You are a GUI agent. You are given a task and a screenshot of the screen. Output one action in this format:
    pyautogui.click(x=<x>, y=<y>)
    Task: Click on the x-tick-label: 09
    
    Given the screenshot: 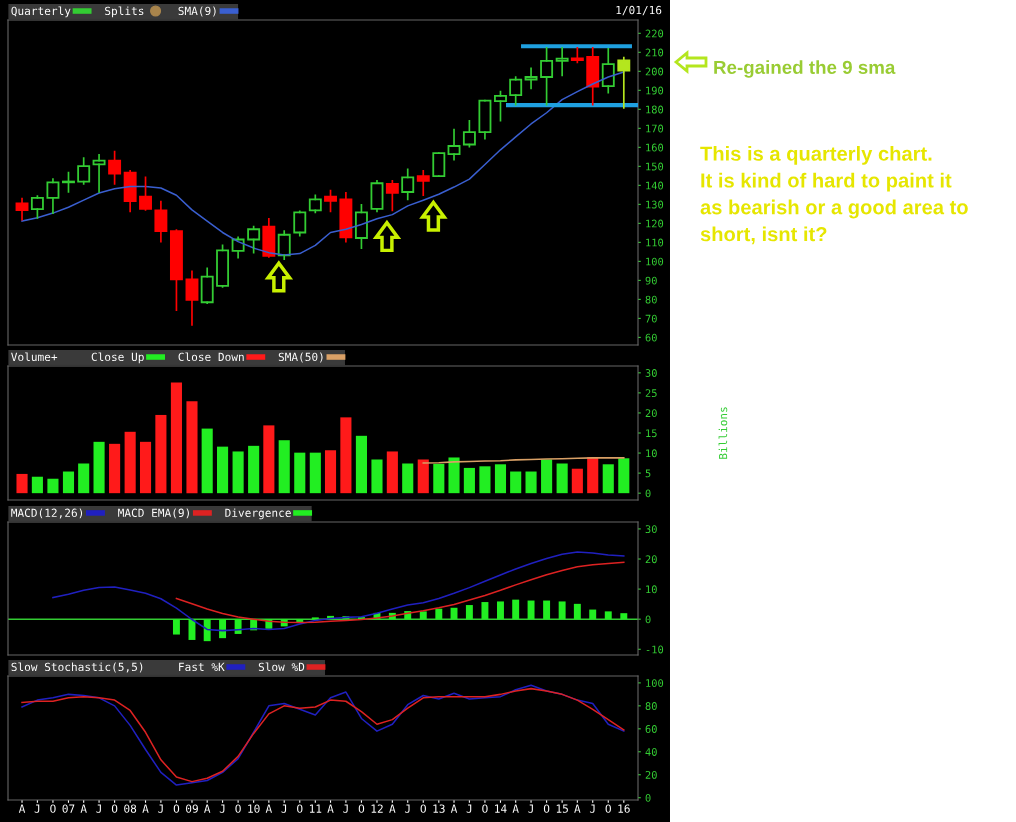 What is the action you would take?
    pyautogui.click(x=192, y=808)
    